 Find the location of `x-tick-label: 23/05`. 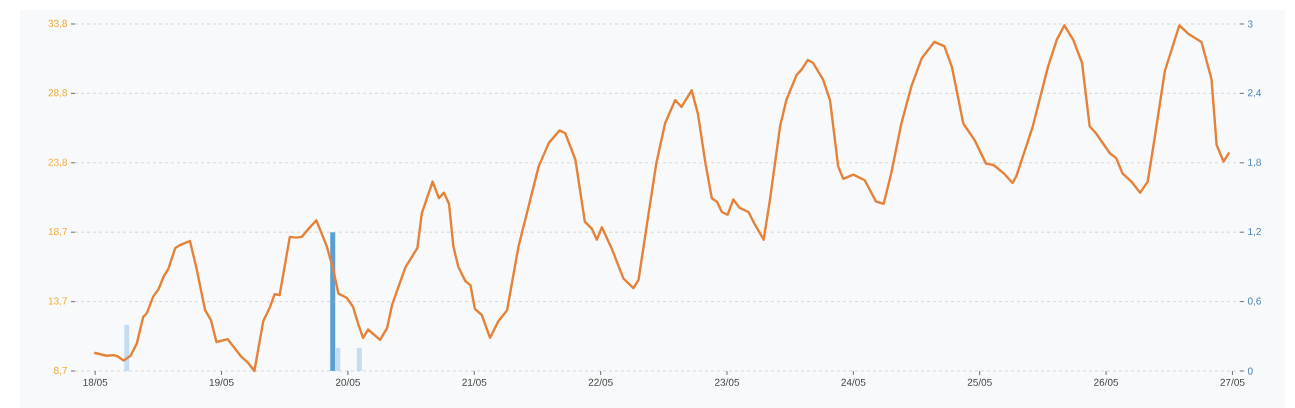

x-tick-label: 23/05 is located at coordinates (727, 382).